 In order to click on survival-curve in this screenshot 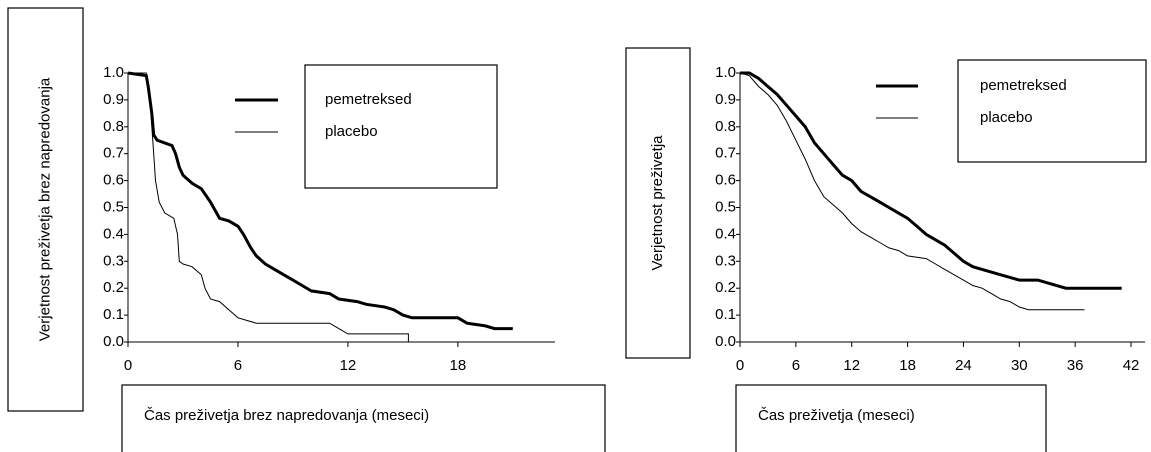, I will do `click(268, 207)`.